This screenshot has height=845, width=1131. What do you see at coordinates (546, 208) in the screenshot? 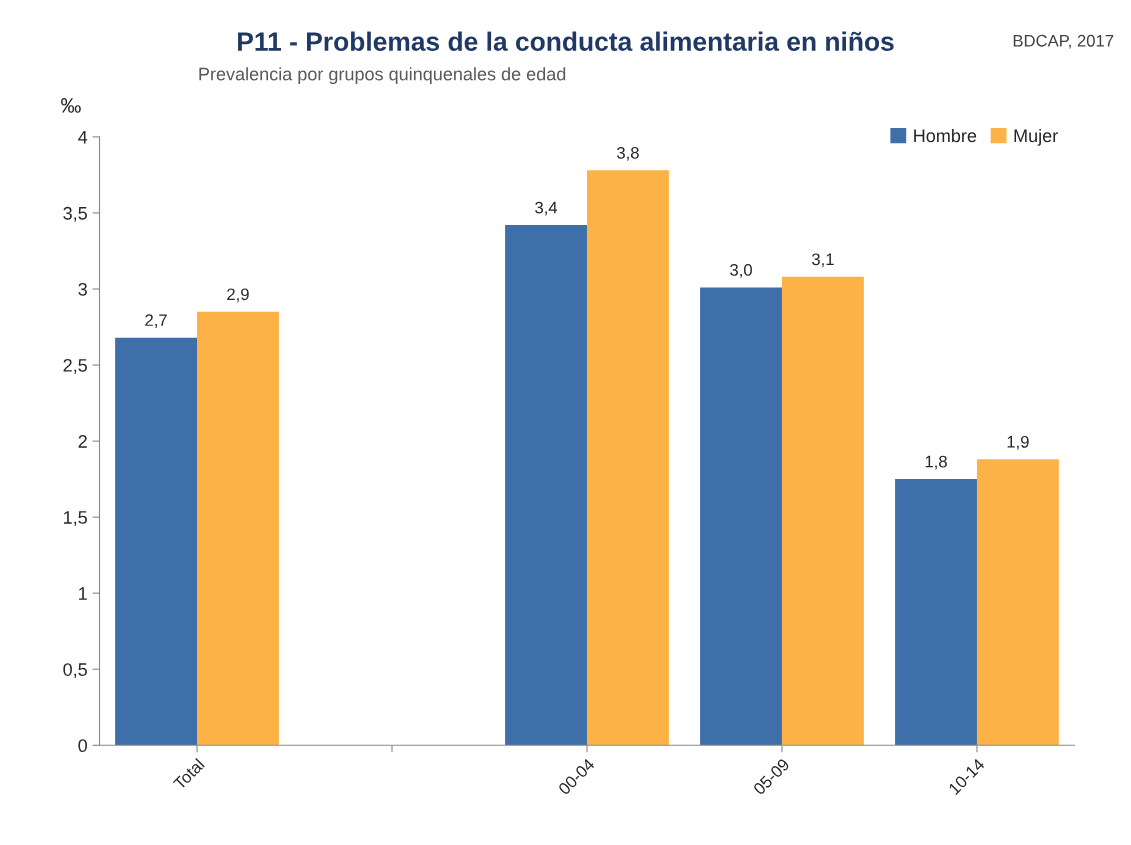
I see `data-label: 3,4` at bounding box center [546, 208].